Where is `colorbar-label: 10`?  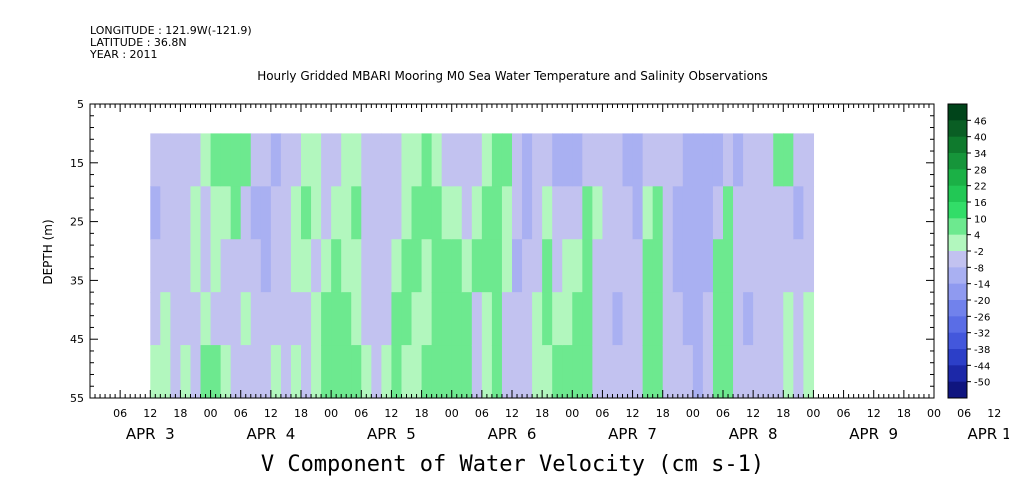
colorbar-label: 10 is located at coordinates (980, 219).